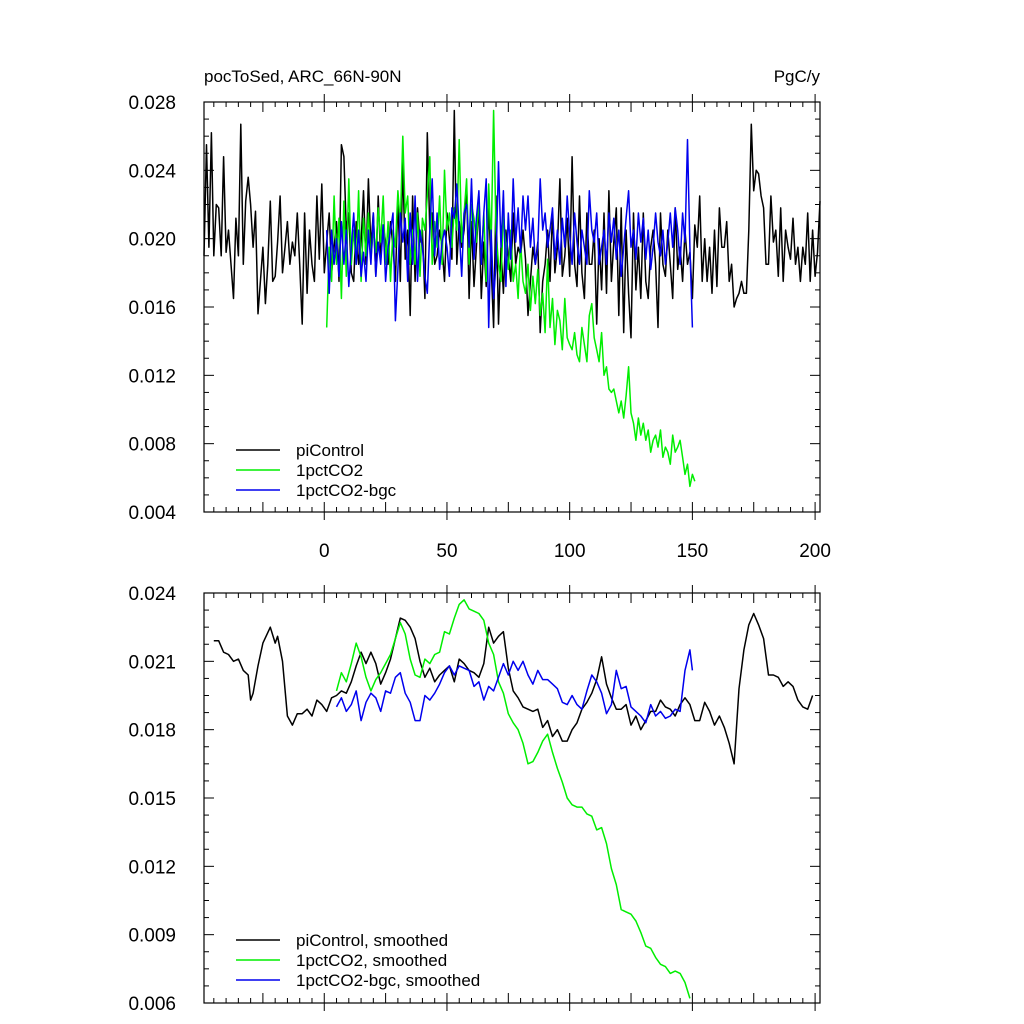 The height and width of the screenshot is (1024, 1024). Describe the element at coordinates (388, 980) in the screenshot. I see `legend-label: 1pctCO2-bgc, smoothed` at that location.